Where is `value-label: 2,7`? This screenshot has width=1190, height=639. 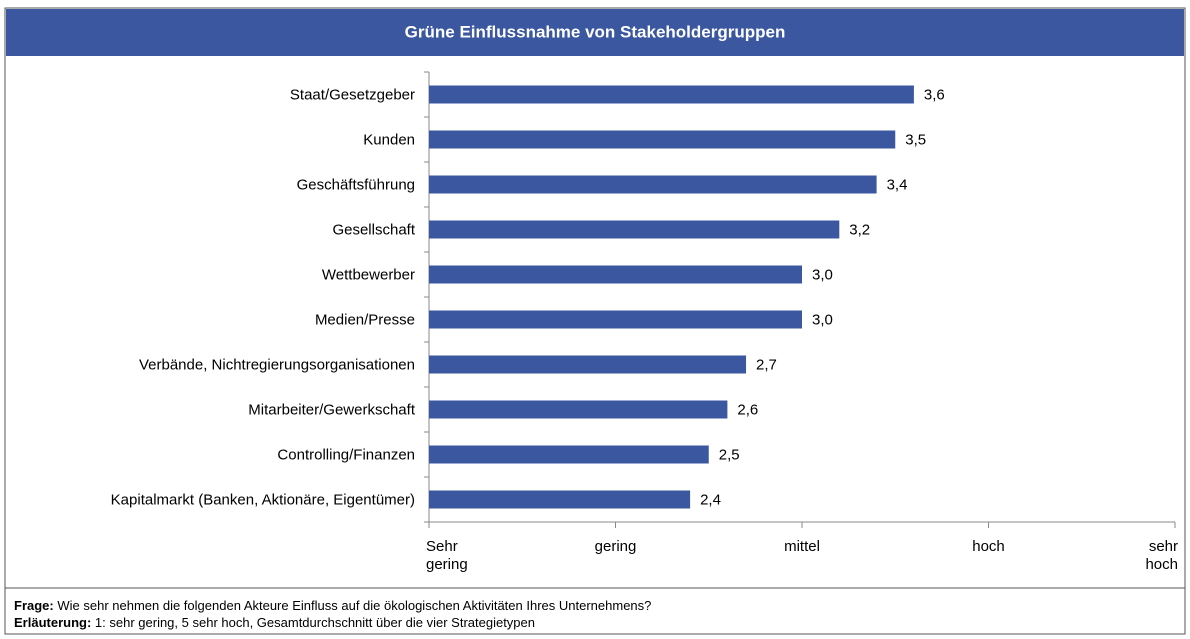
value-label: 2,7 is located at coordinates (766, 364).